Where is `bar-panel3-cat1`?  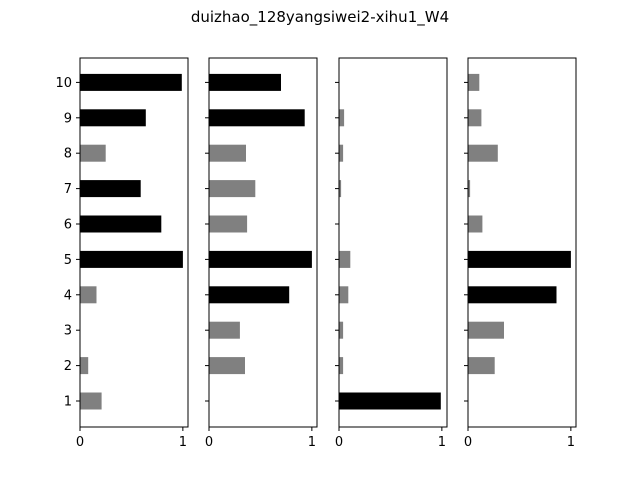
bar-panel3-cat1 is located at coordinates (390, 401).